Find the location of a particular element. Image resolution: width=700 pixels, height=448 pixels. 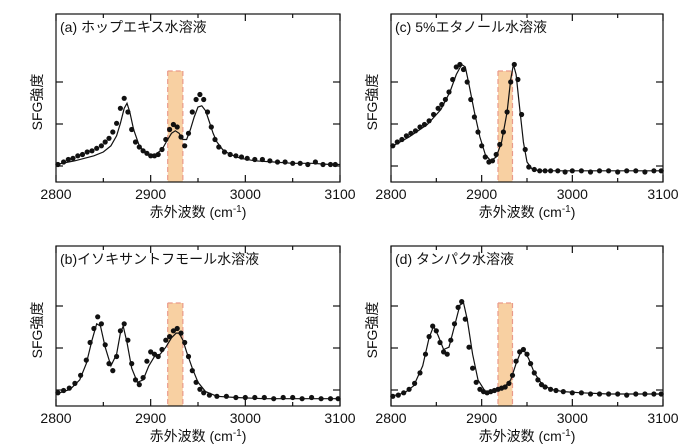

highlight-band is located at coordinates (175, 354).